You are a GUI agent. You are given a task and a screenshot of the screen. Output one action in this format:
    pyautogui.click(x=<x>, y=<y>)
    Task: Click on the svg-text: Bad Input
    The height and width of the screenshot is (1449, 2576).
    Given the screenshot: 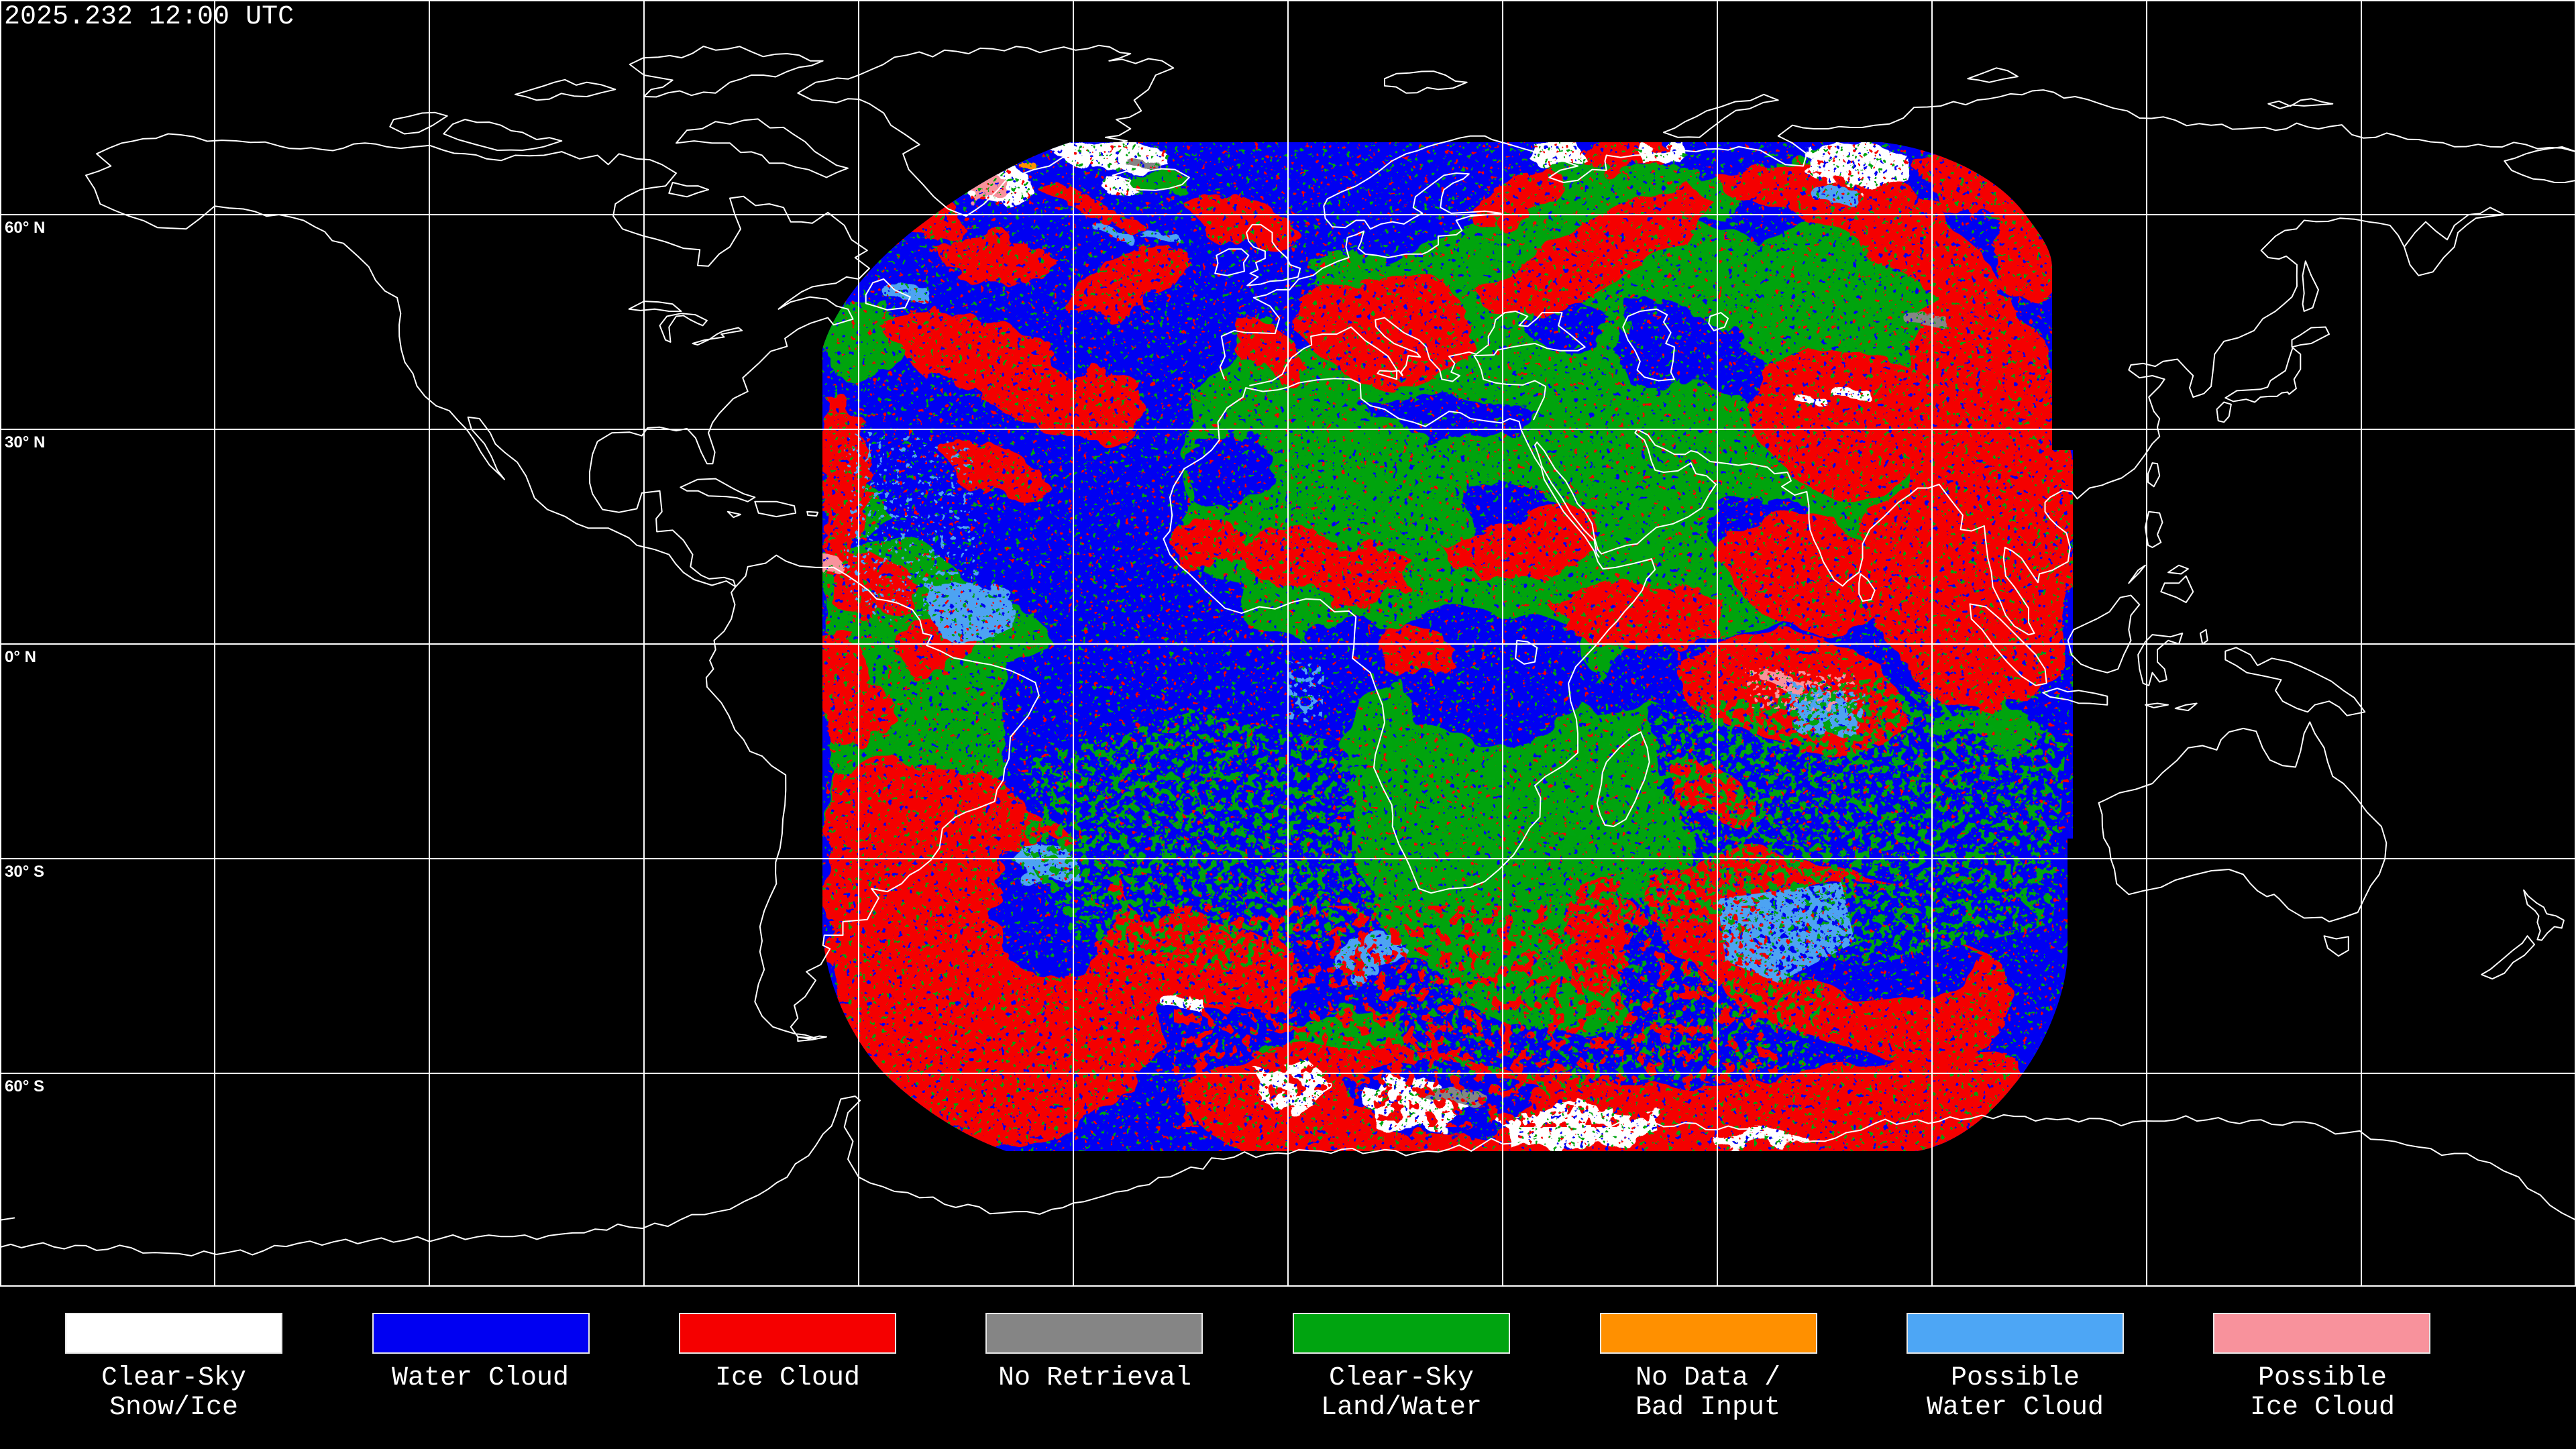 What is the action you would take?
    pyautogui.click(x=1707, y=1408)
    